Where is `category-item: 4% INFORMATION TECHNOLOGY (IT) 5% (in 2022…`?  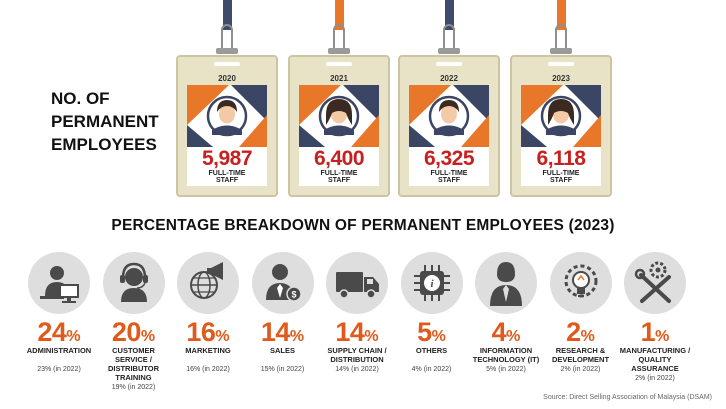 category-item: 4% INFORMATION TECHNOLOGY (IT) 5% (in 2022… is located at coordinates (506, 312).